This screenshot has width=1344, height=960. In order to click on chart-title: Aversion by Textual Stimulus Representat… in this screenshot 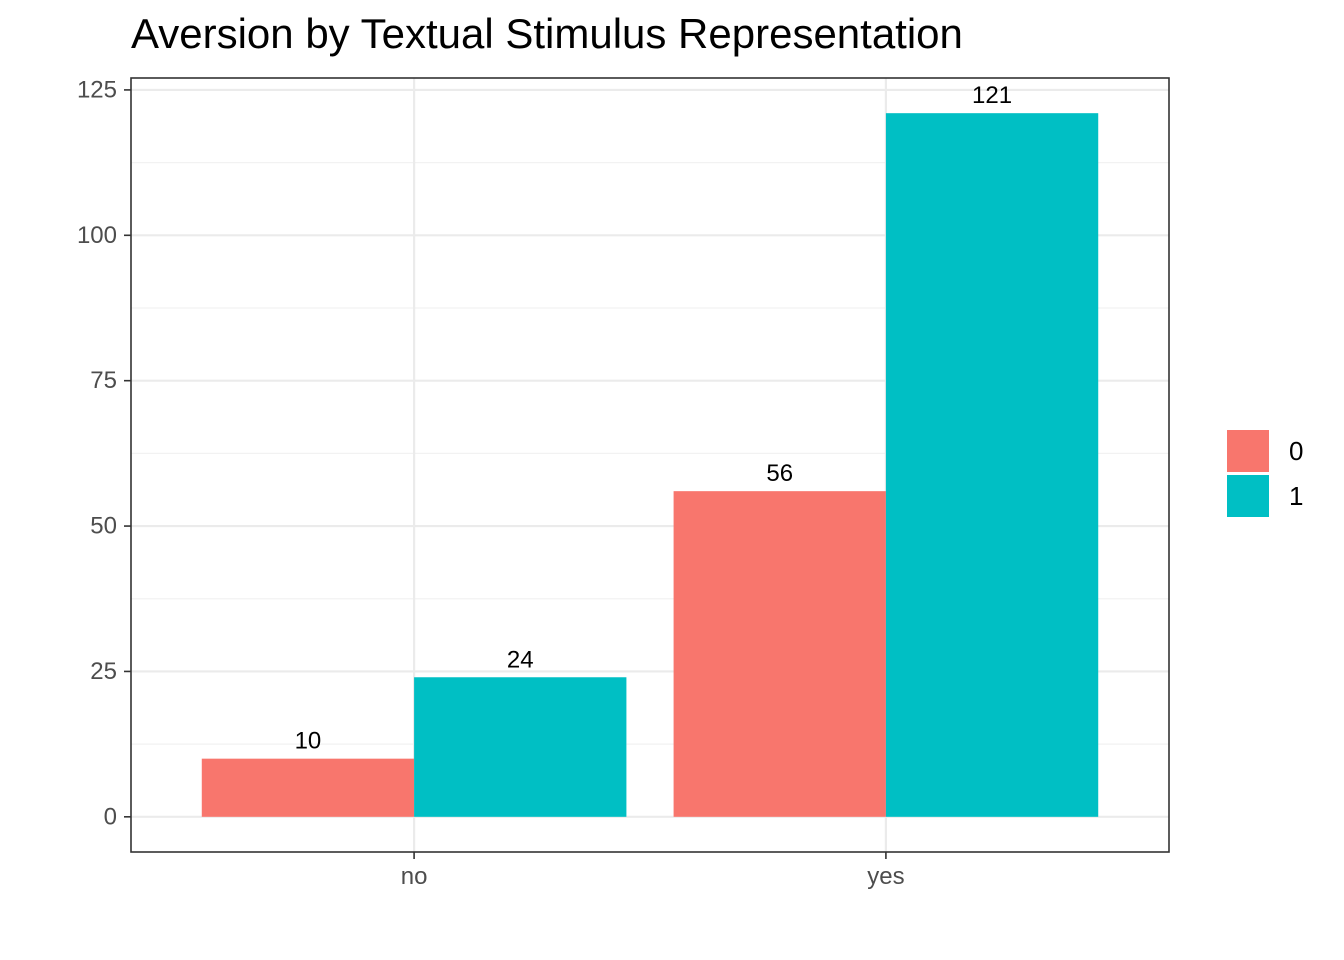, I will do `click(547, 33)`.